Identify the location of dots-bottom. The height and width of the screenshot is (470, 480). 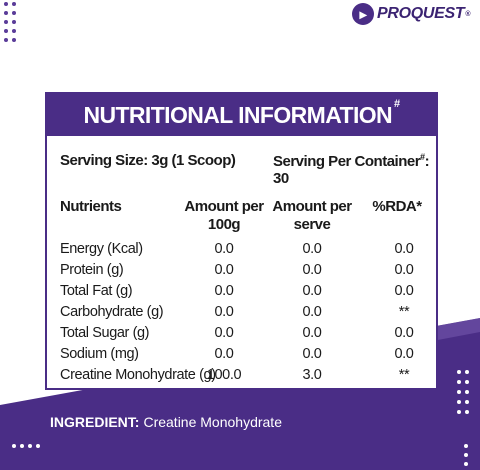
(240, 455).